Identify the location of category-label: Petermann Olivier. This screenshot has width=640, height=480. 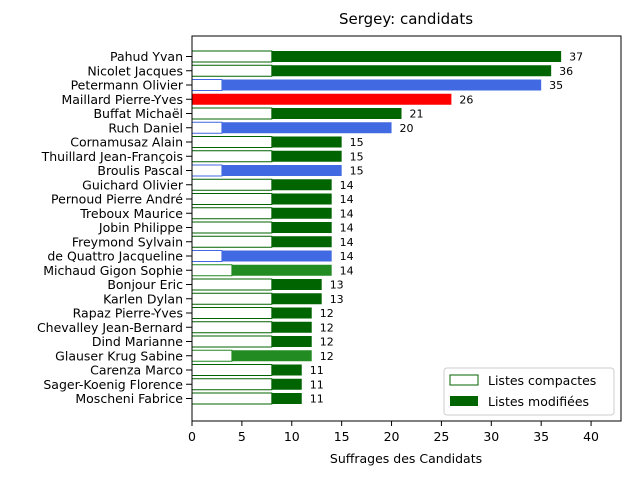
(127, 85).